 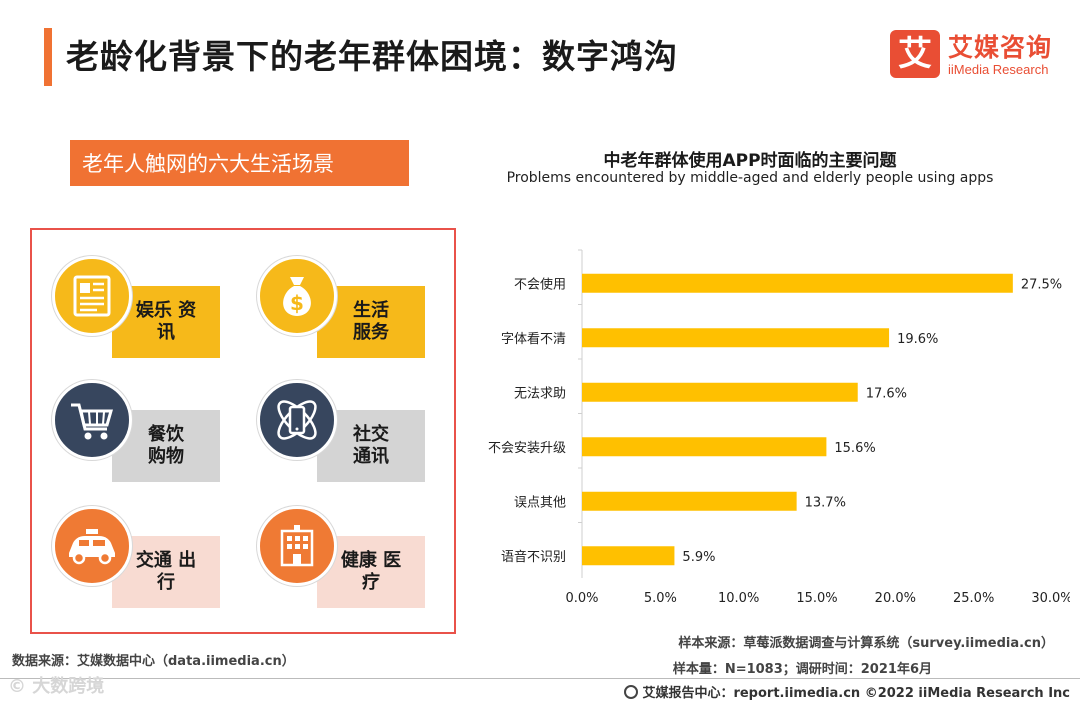 What do you see at coordinates (895, 598) in the screenshot?
I see `x-tick-label: 20.0%` at bounding box center [895, 598].